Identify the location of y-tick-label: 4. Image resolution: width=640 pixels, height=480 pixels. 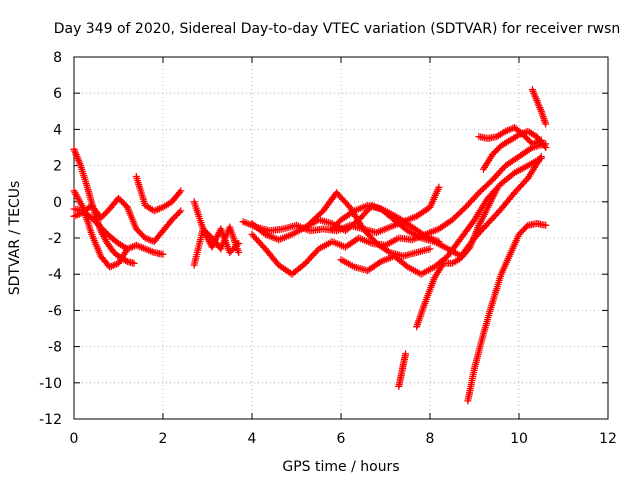
(57, 130).